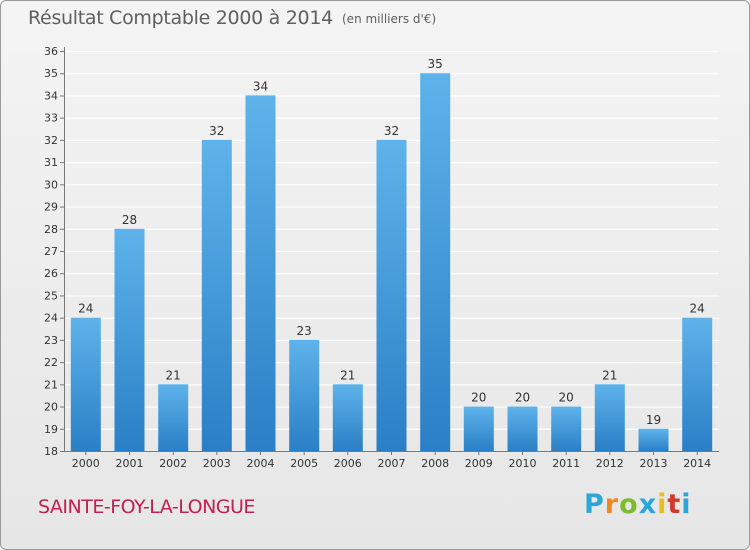  What do you see at coordinates (51, 273) in the screenshot?
I see `y-tick-label: 26` at bounding box center [51, 273].